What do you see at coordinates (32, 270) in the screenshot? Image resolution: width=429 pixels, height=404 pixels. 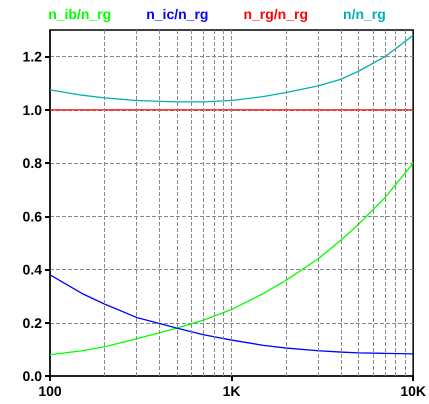 I see `y-tick-label: 0.4` at bounding box center [32, 270].